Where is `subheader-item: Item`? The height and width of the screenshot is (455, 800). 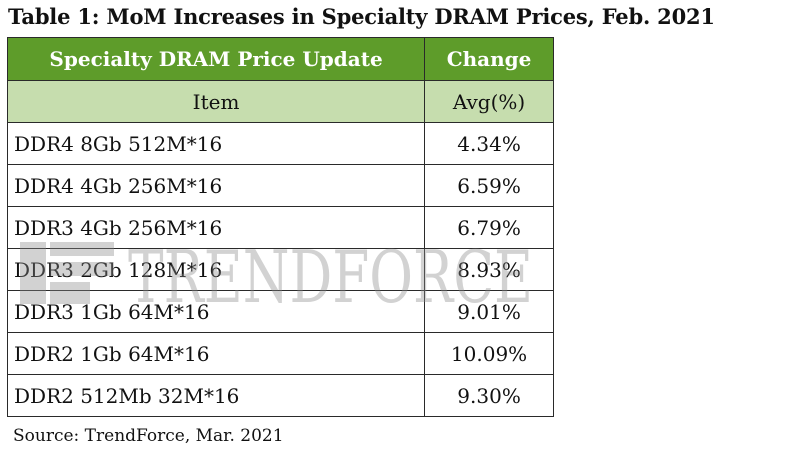 subheader-item: Item is located at coordinates (216, 101).